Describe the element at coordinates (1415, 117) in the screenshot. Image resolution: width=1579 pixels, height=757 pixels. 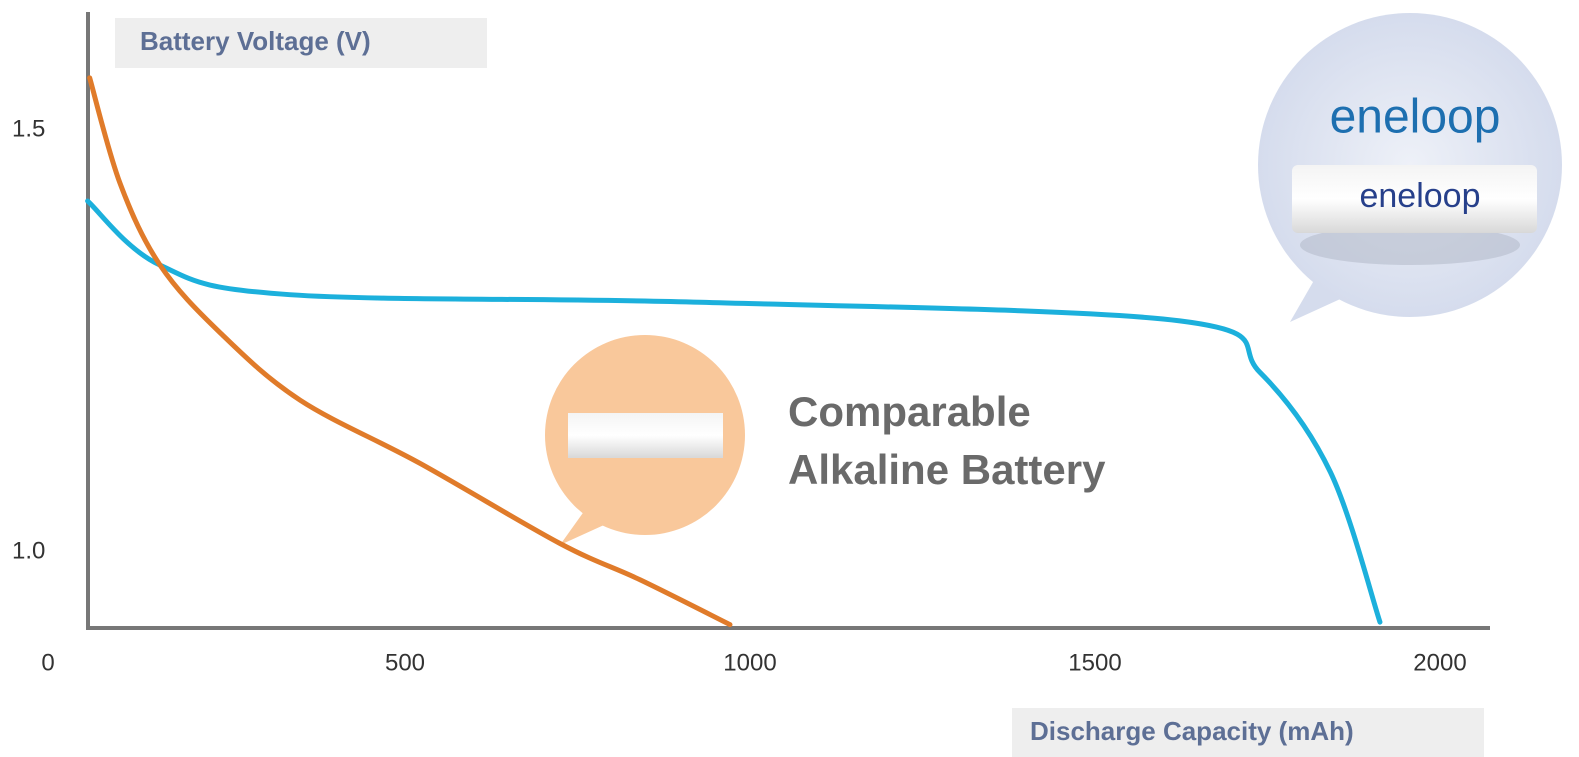
I see `brand-label: eneloop` at that location.